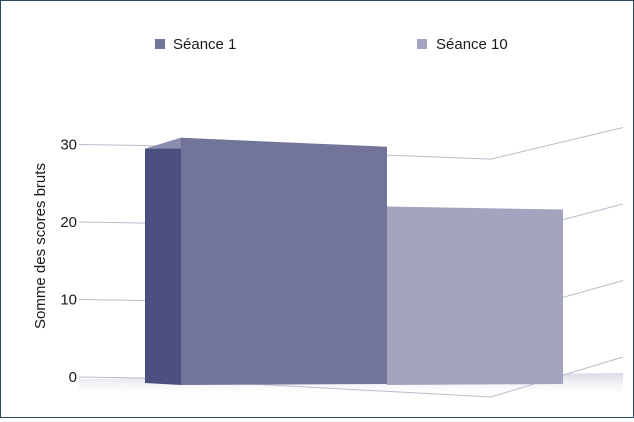 Image resolution: width=634 pixels, height=422 pixels. What do you see at coordinates (40, 246) in the screenshot?
I see `y-axis-title: Somme des scores bruts` at bounding box center [40, 246].